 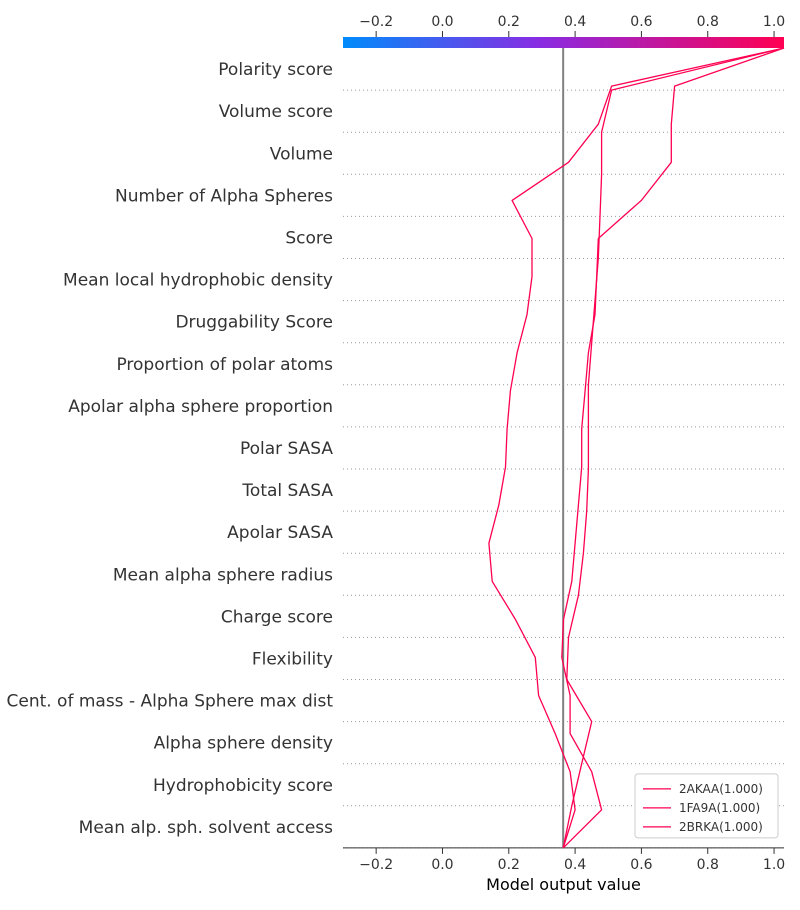 What do you see at coordinates (275, 70) in the screenshot?
I see `feature-label: Polarity score` at bounding box center [275, 70].